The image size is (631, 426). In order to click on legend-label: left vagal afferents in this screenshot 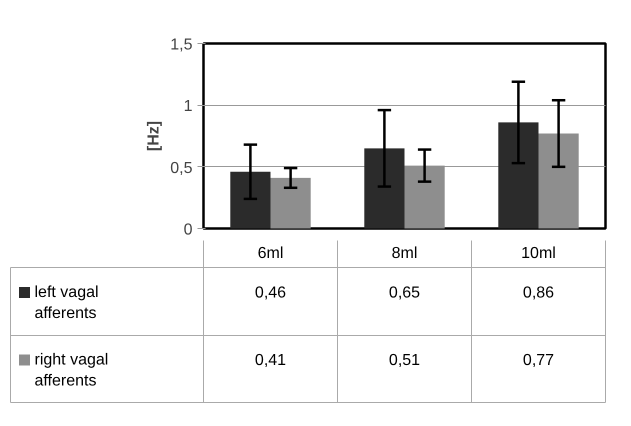, I will do `click(66, 303)`.